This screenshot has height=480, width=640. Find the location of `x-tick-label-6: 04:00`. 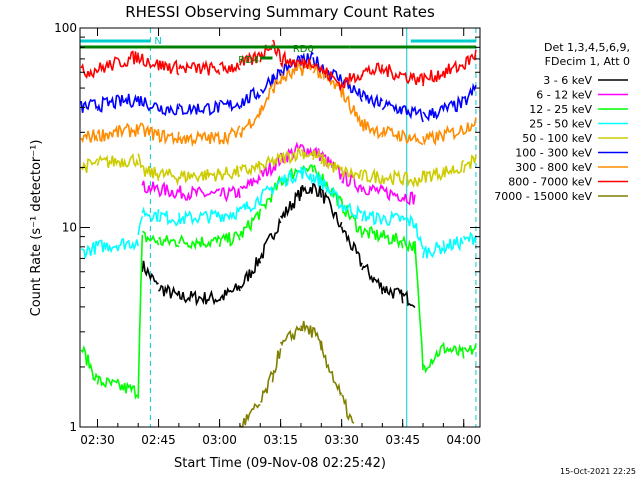

x-tick-label-6: 04:00 is located at coordinates (463, 440).